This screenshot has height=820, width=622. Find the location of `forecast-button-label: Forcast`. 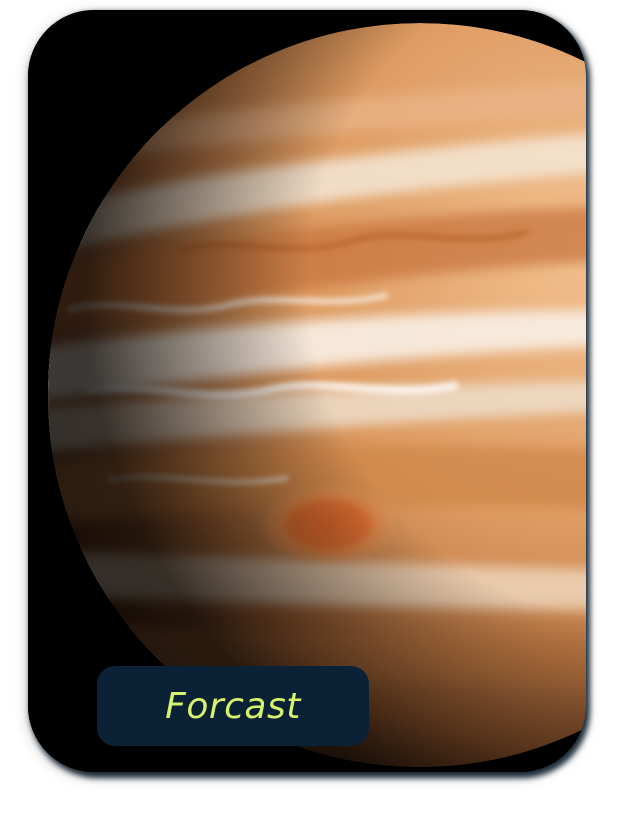

forecast-button-label: Forcast is located at coordinates (233, 706).